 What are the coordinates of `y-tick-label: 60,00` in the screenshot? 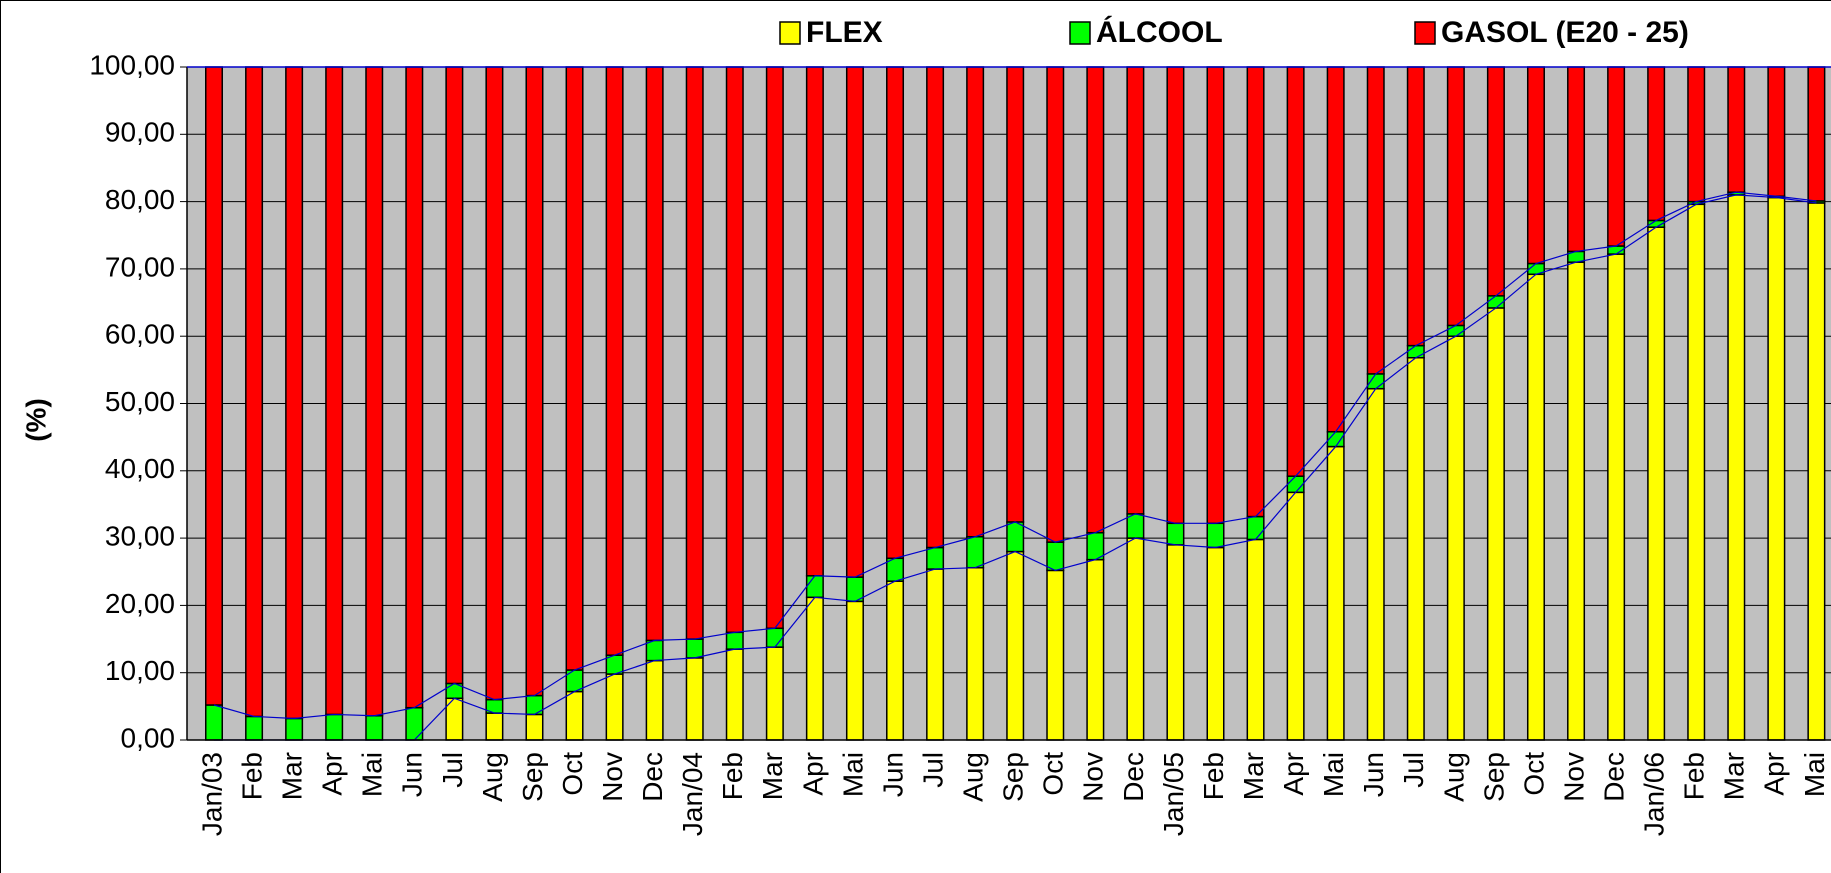 It's located at (140, 334).